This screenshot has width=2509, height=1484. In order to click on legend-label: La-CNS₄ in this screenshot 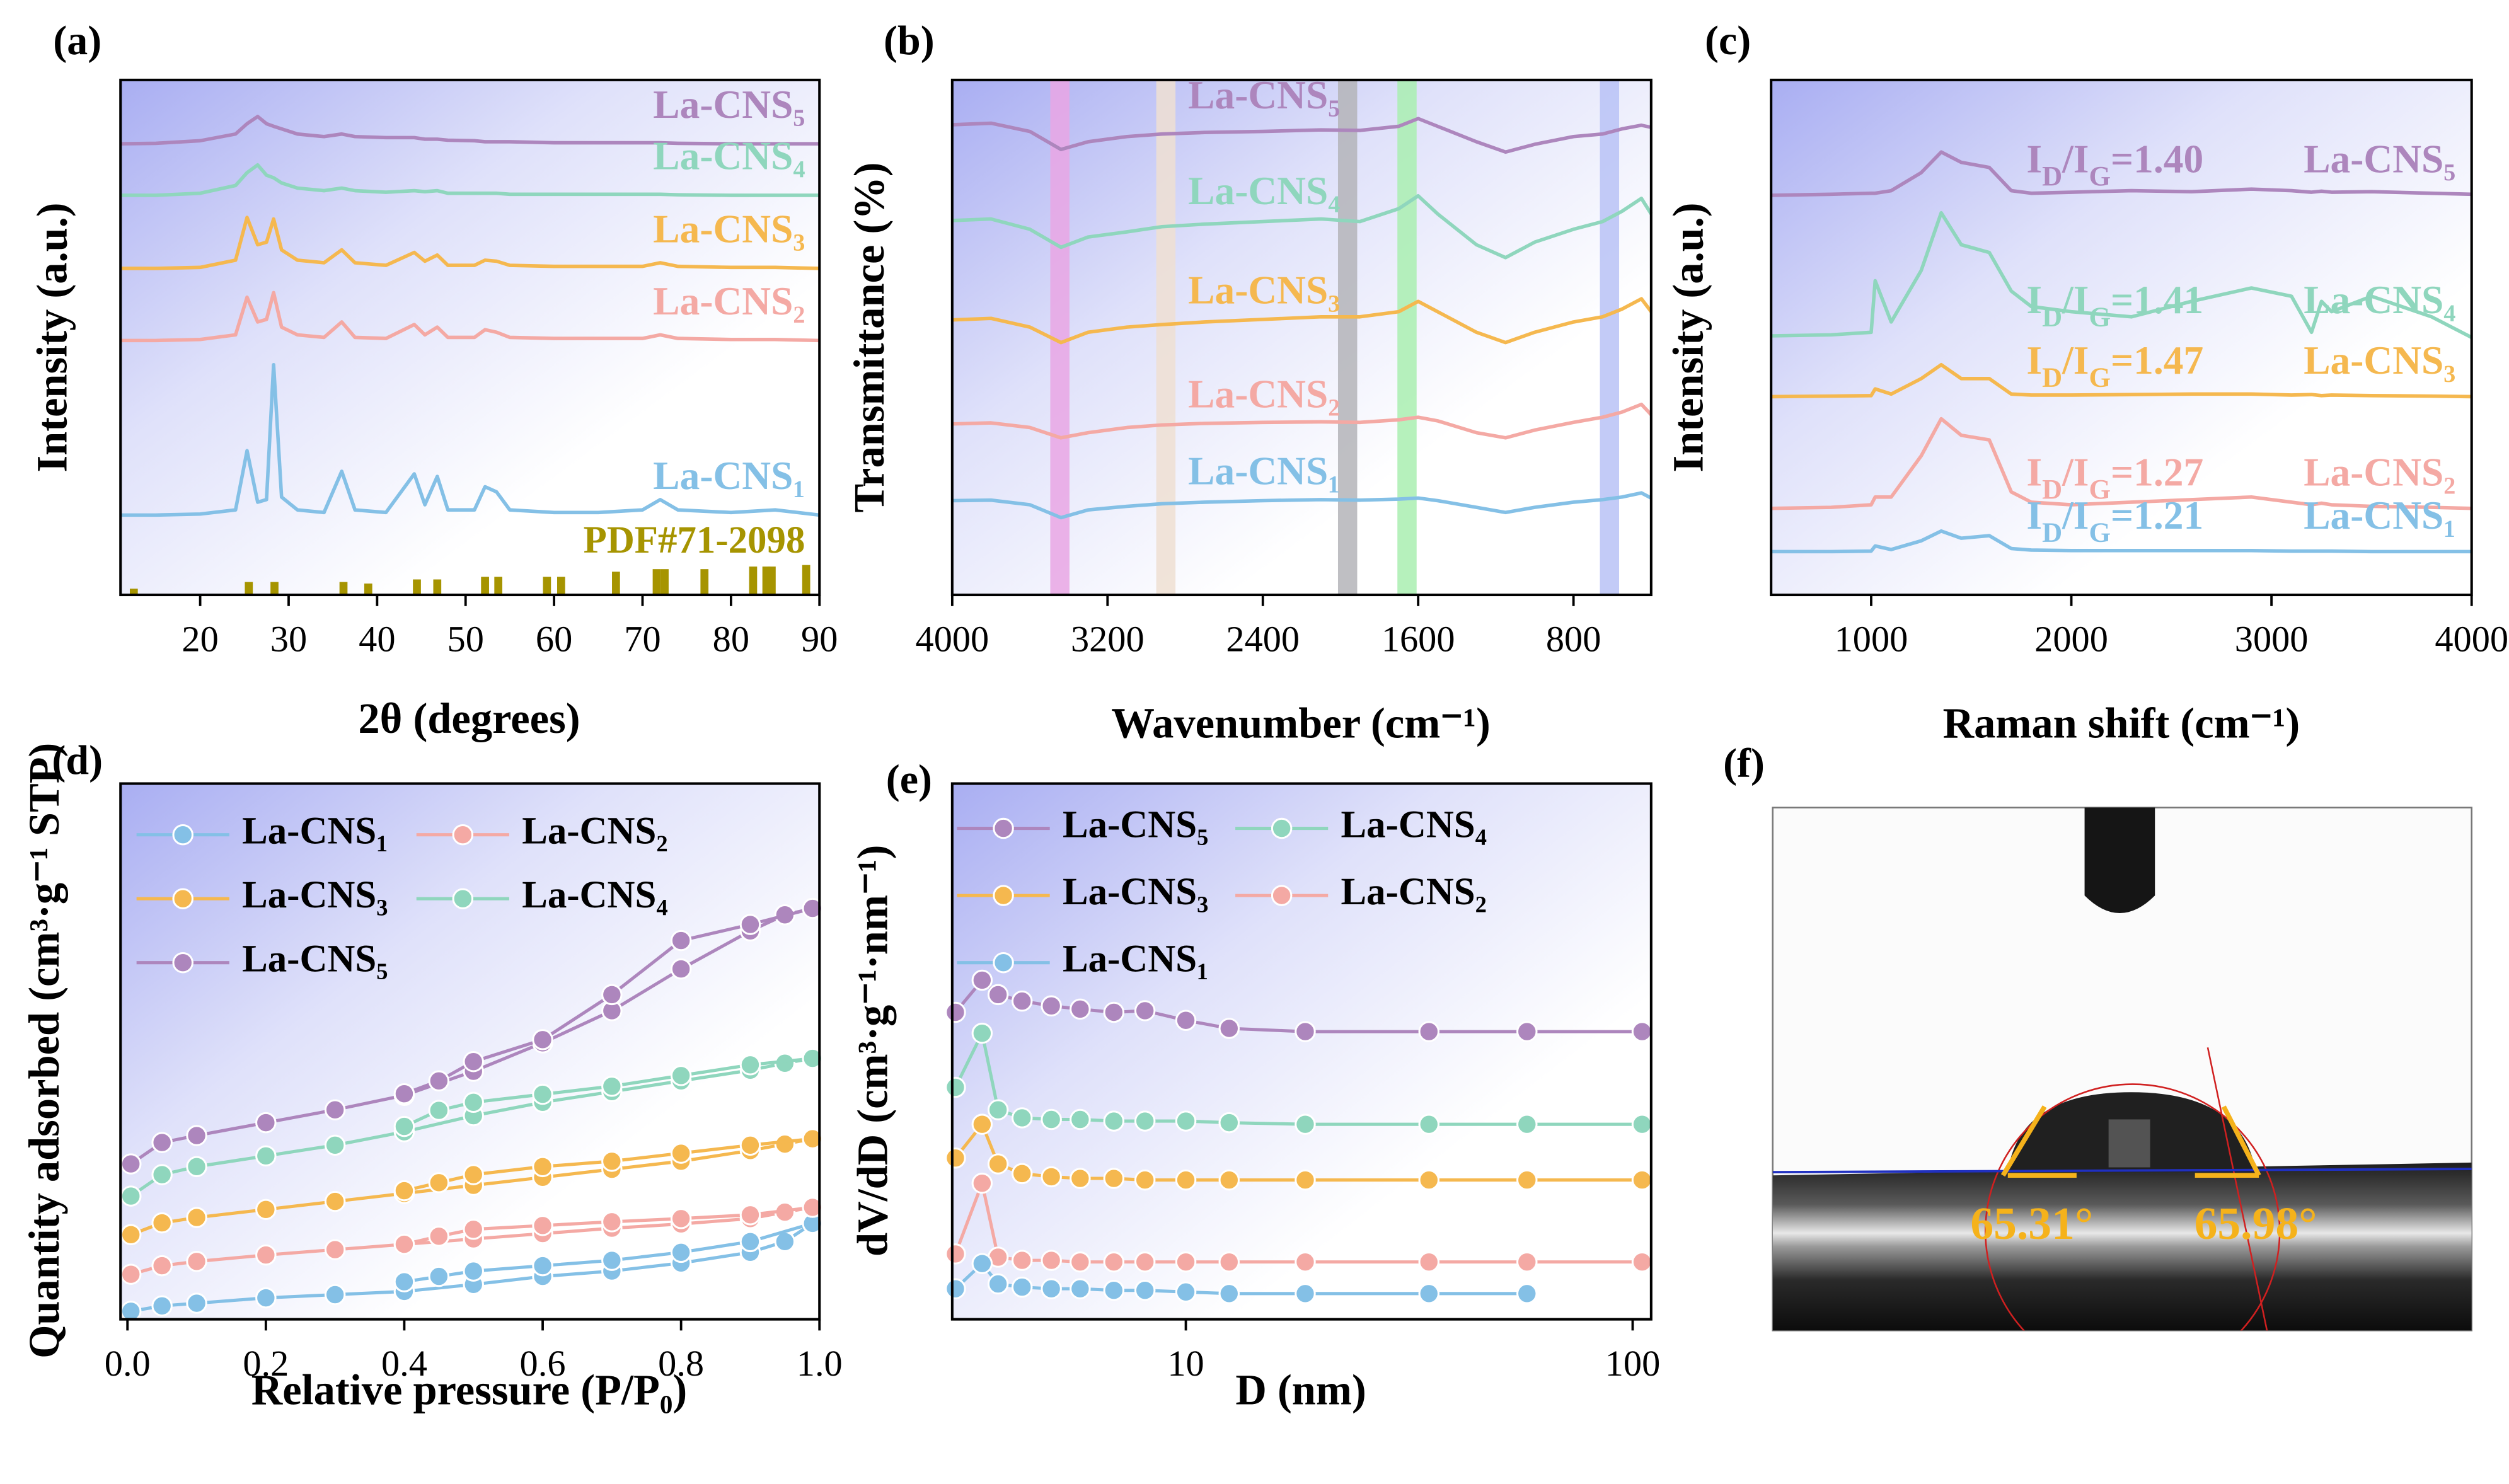, I will do `click(1414, 825)`.